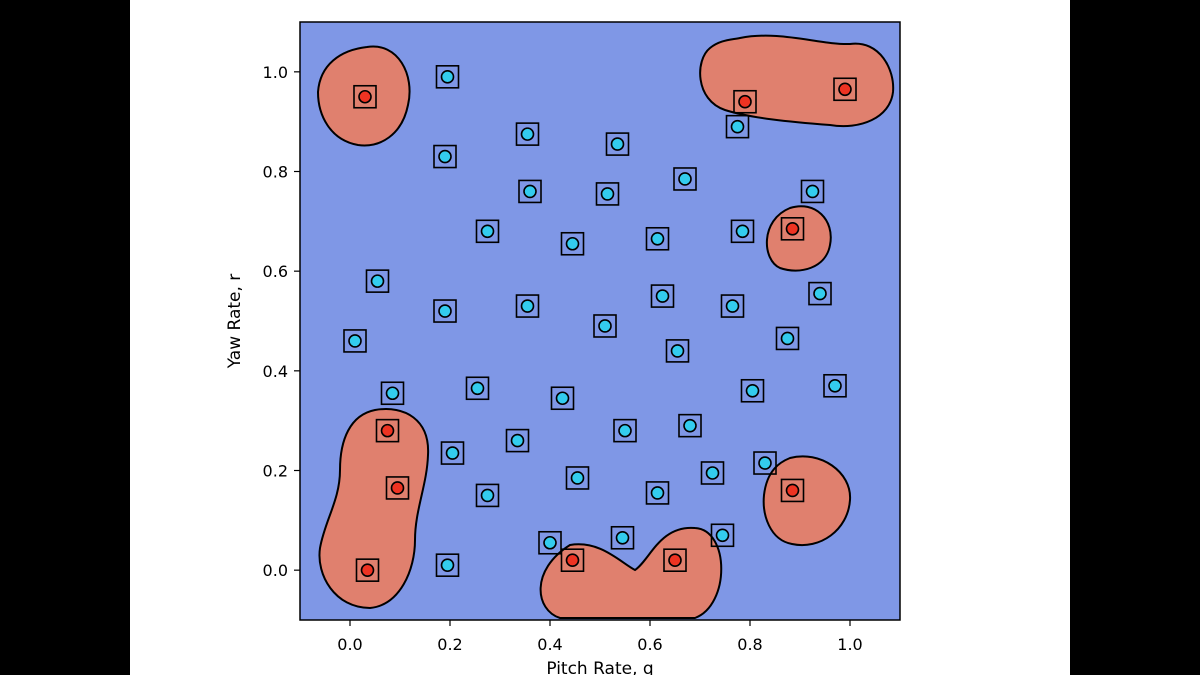  What do you see at coordinates (600, 637) in the screenshot?
I see `x-axis: 0.0 0.2 0.4 0.6 0.8 1.0` at bounding box center [600, 637].